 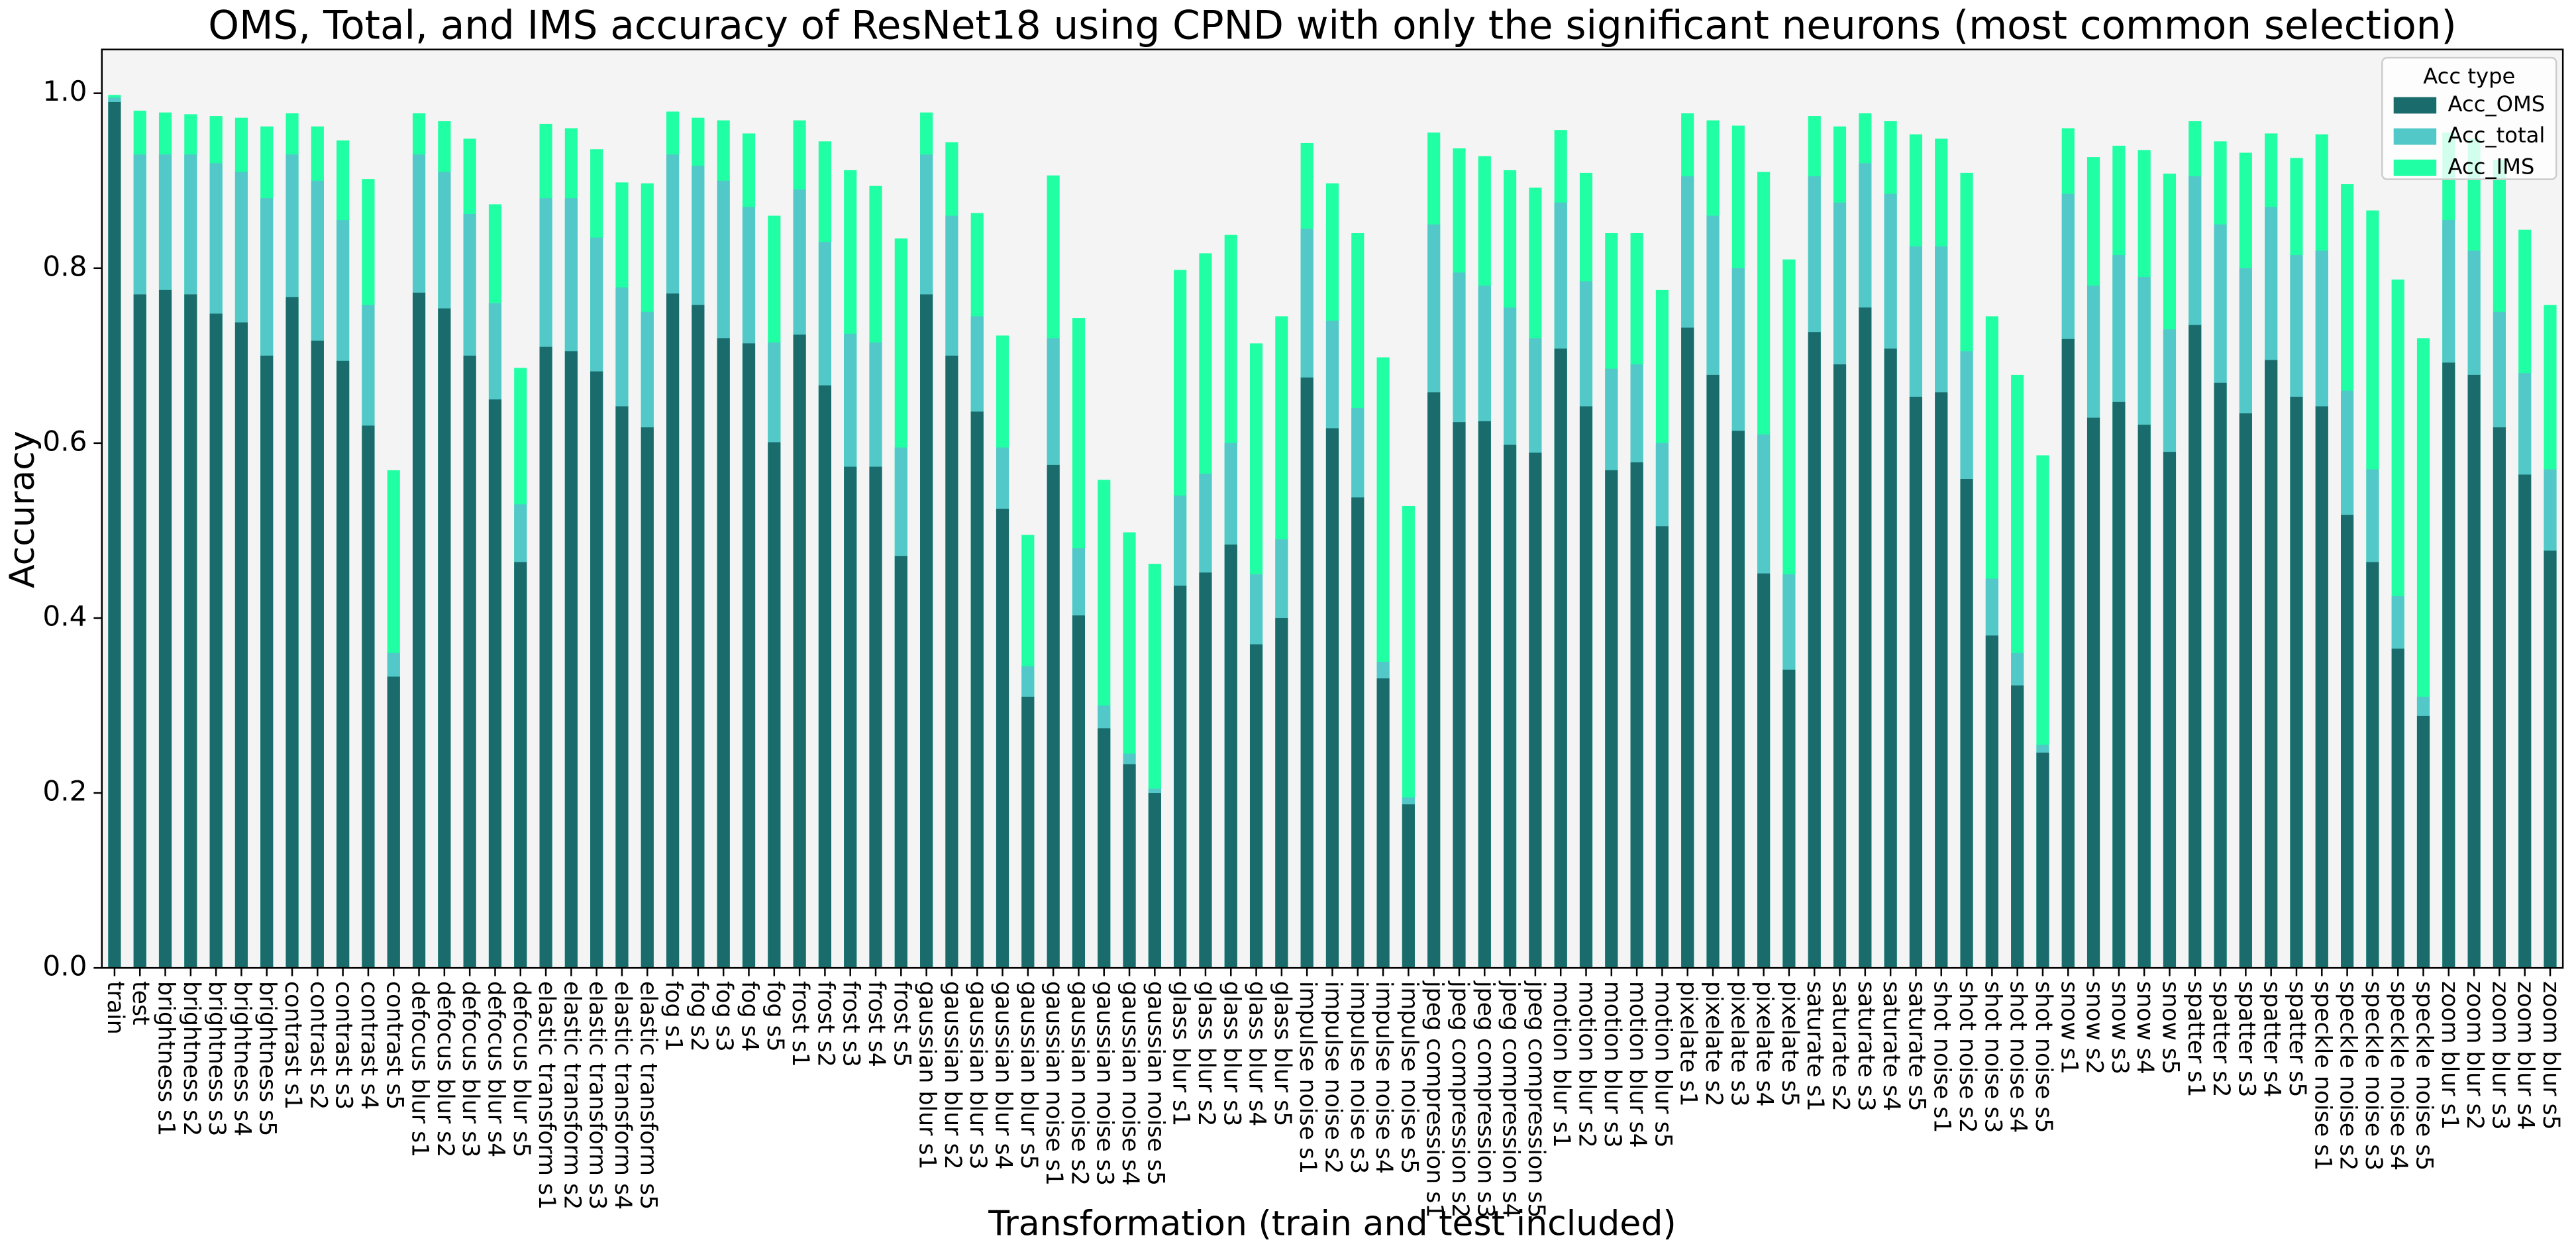 What do you see at coordinates (2043, 1057) in the screenshot?
I see `x-tick-label: shot noise s5` at bounding box center [2043, 1057].